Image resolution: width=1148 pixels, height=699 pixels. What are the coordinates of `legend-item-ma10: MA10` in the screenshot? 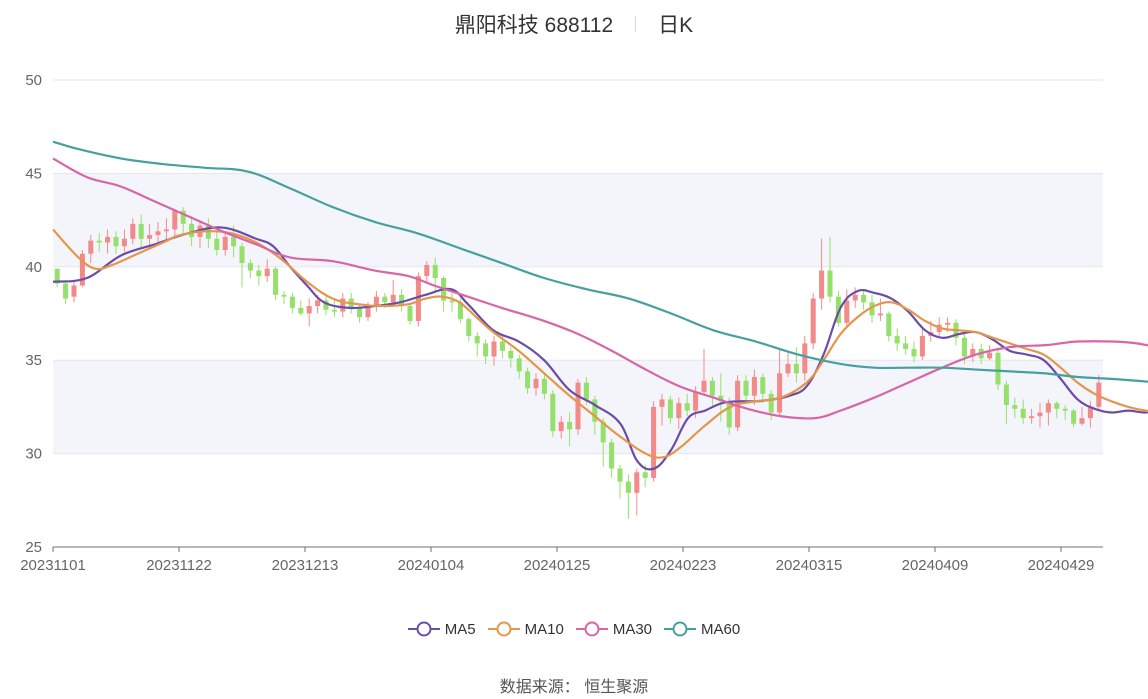 It's located at (525, 629).